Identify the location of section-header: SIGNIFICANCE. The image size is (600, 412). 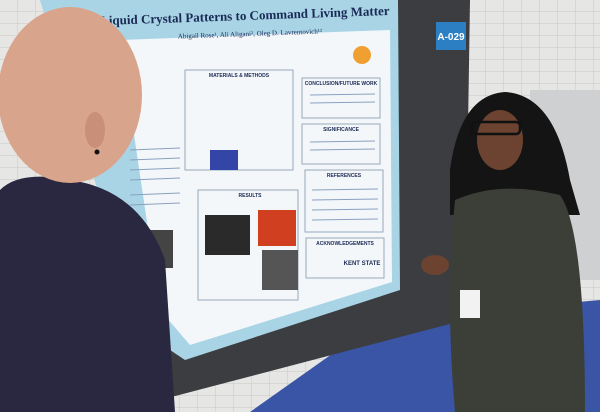
(341, 130).